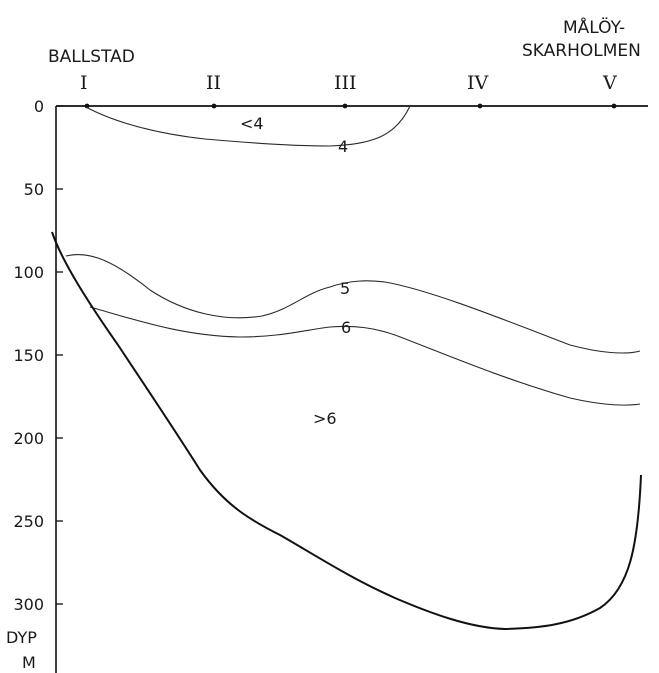 The image size is (659, 673). What do you see at coordinates (346, 327) in the screenshot?
I see `contour-label-6: 6` at bounding box center [346, 327].